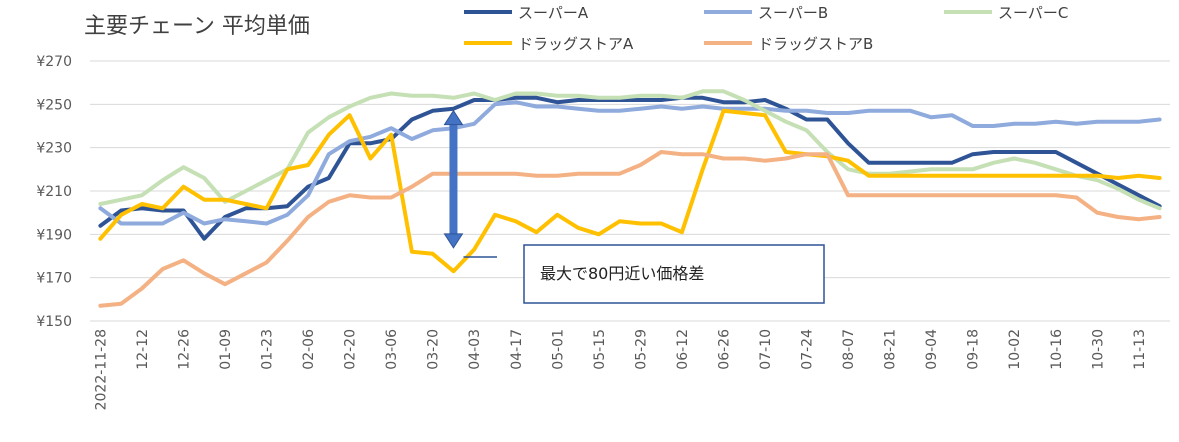 The width and height of the screenshot is (1179, 442). Describe the element at coordinates (392, 349) in the screenshot. I see `x-tick-label: 03-06` at that location.